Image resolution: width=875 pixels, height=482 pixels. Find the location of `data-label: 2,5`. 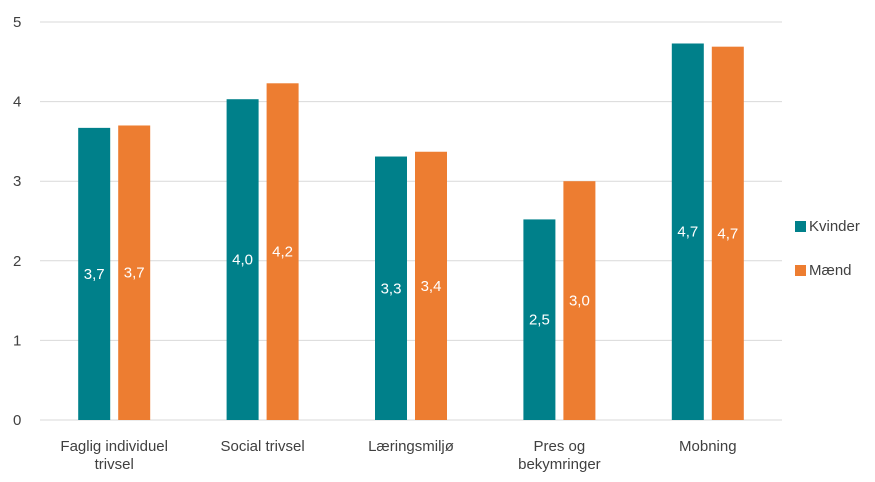

data-label: 2,5 is located at coordinates (539, 320).